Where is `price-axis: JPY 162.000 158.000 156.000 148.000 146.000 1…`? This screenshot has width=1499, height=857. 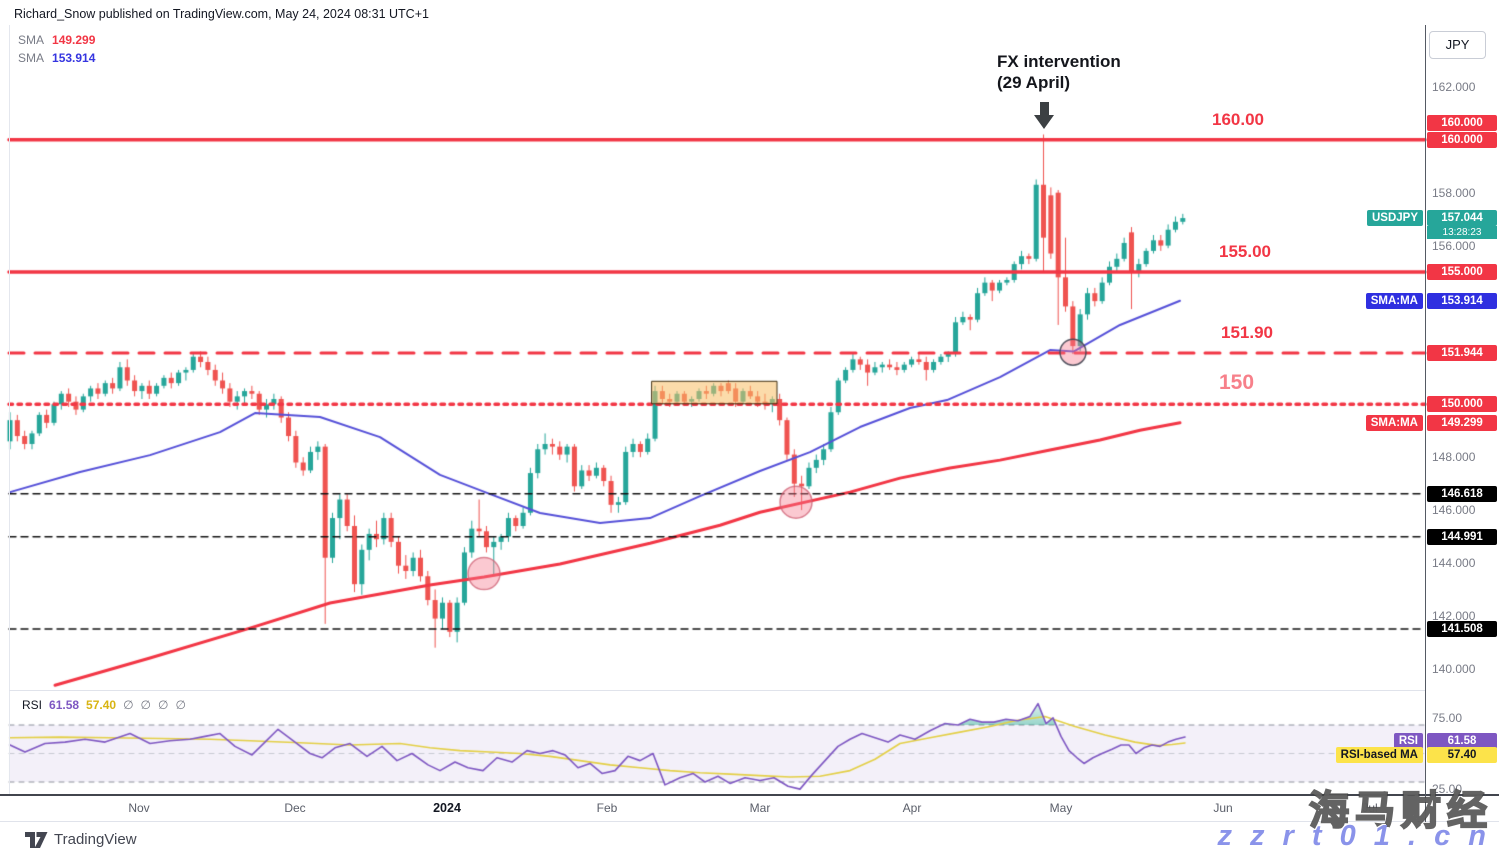
price-axis: JPY 162.000 158.000 156.000 148.000 146.000 1… is located at coordinates (1462, 428).